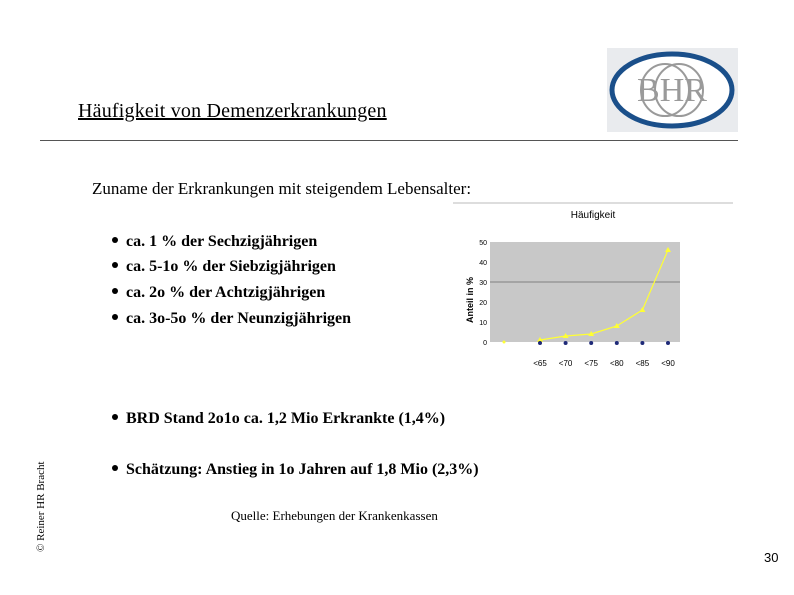  I want to click on x-tick-label: <85, so click(643, 363).